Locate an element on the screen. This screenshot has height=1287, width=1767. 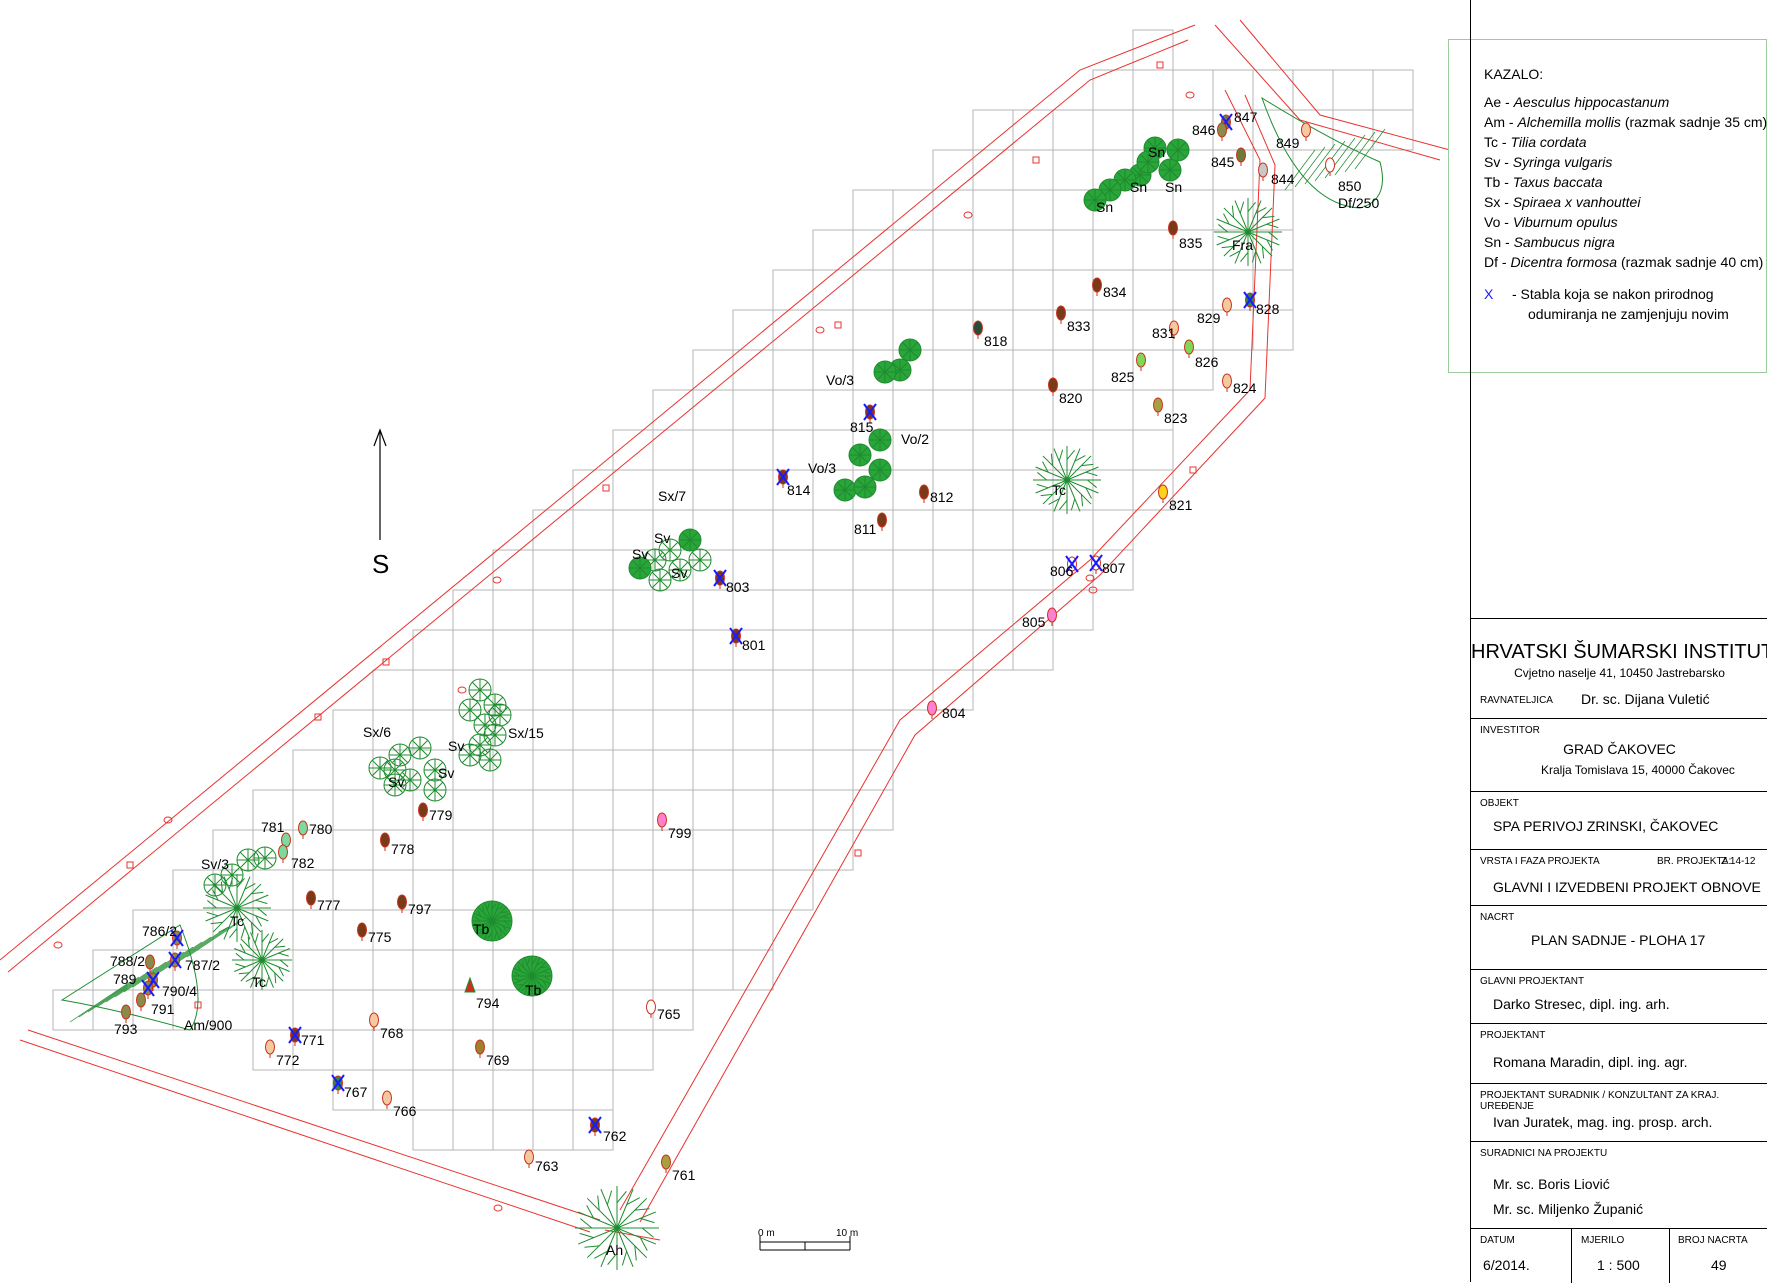
dicentra-bed is located at coordinates (1322, 152).